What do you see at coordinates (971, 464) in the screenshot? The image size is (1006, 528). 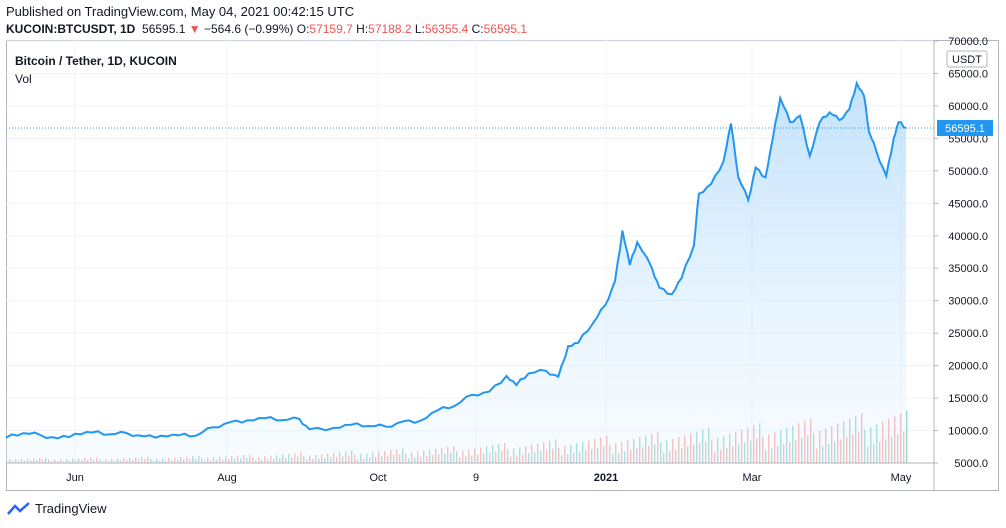 I see `y-tick-label: 5000.0` at bounding box center [971, 464].